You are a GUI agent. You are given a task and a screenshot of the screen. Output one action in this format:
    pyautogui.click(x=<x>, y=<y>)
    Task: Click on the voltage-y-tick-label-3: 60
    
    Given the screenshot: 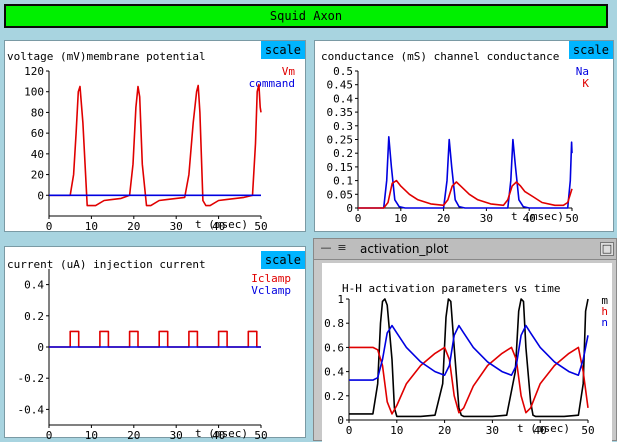 What is the action you would take?
    pyautogui.click(x=37, y=133)
    